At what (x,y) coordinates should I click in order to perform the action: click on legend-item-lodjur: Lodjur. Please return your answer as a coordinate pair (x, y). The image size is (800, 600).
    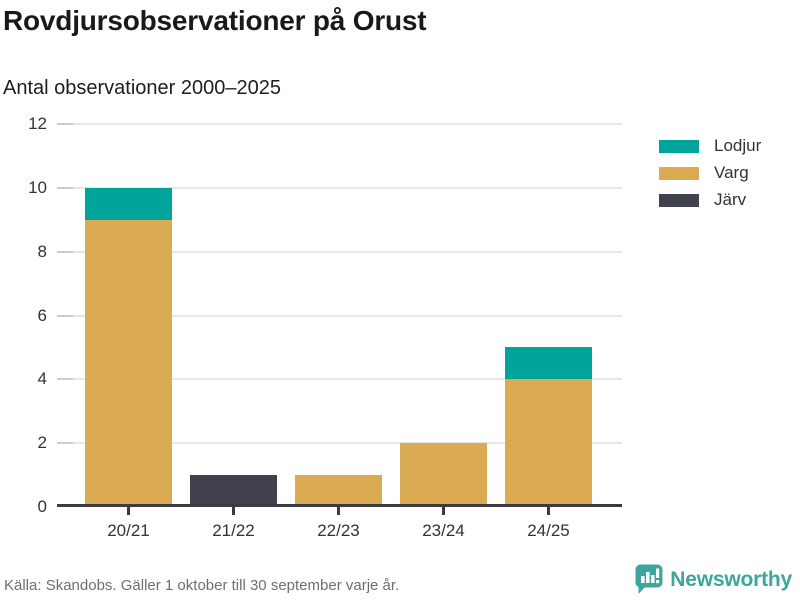
    Looking at the image, I should click on (710, 146).